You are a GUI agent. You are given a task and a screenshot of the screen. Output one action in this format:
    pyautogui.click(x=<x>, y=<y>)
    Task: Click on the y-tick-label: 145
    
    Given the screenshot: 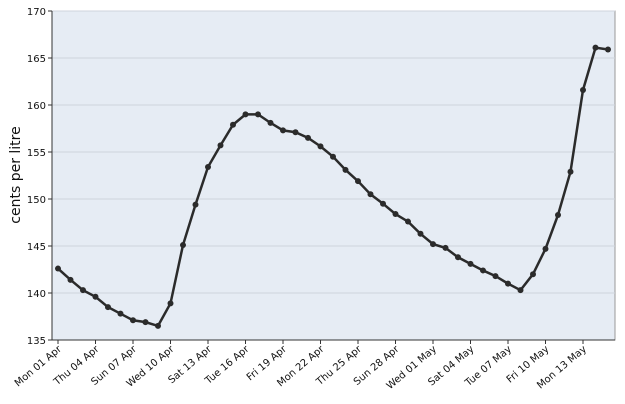 What is the action you would take?
    pyautogui.click(x=36, y=247)
    